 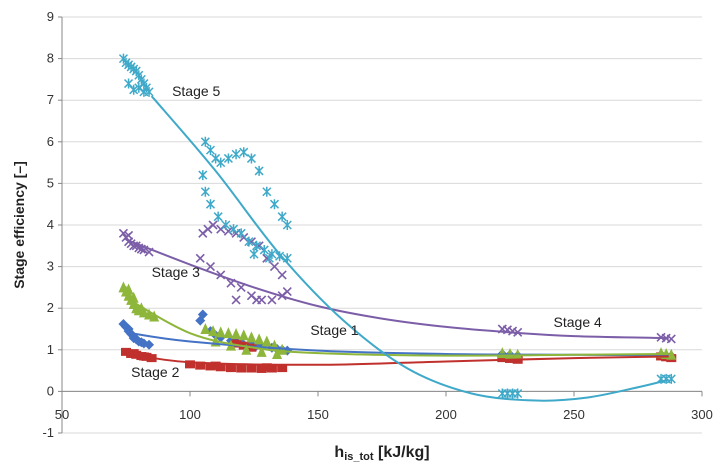 What do you see at coordinates (446, 414) in the screenshot?
I see `x-tick-label: 200` at bounding box center [446, 414].